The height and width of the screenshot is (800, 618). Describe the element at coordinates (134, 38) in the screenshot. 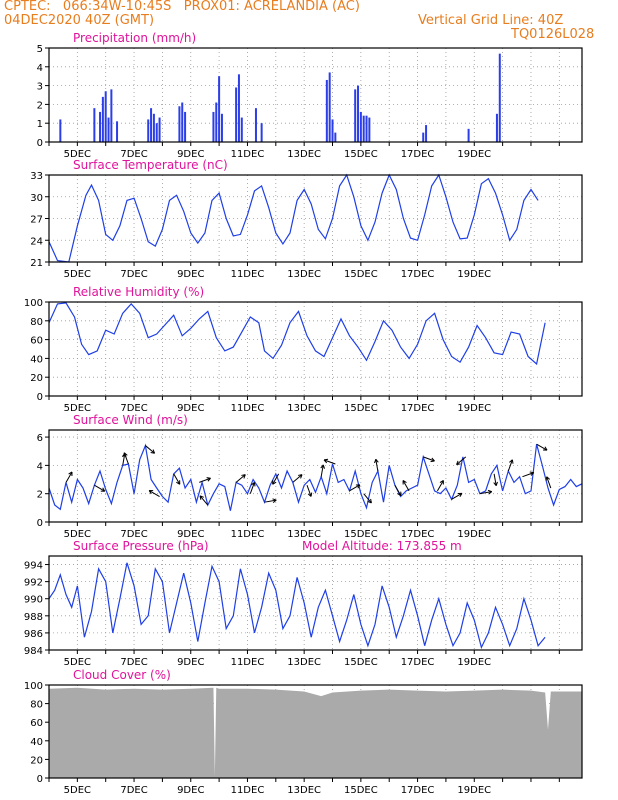

I see `panel-title: Precipitation (mm/h)` at that location.